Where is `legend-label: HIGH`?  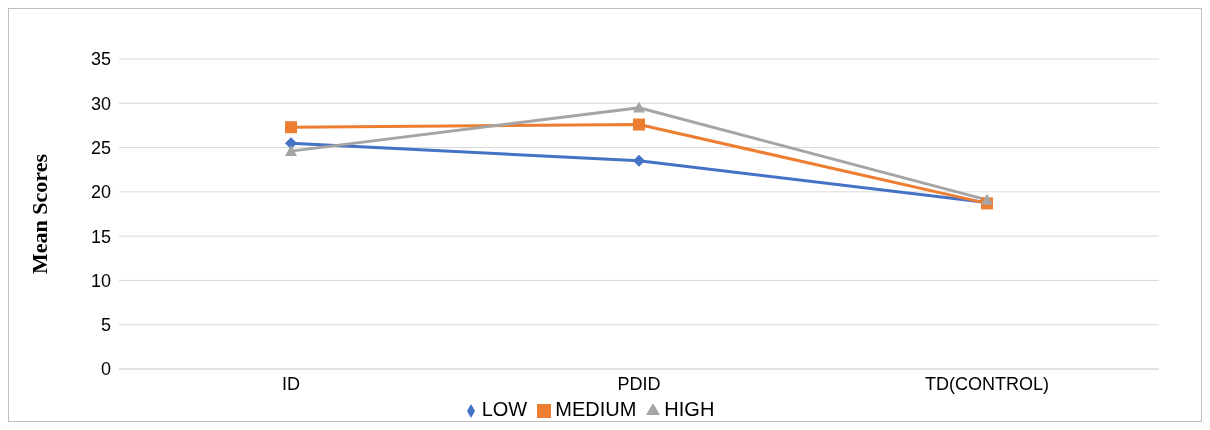
legend-label: HIGH is located at coordinates (689, 409).